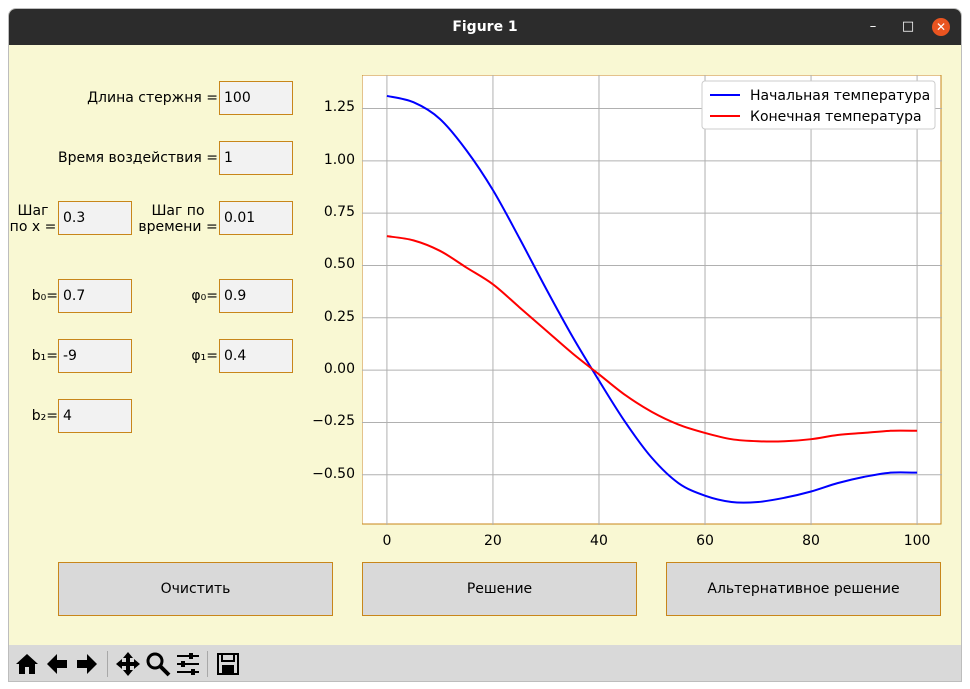 The height and width of the screenshot is (689, 970). Describe the element at coordinates (95, 416) in the screenshot. I see `b2-input: 4` at that location.